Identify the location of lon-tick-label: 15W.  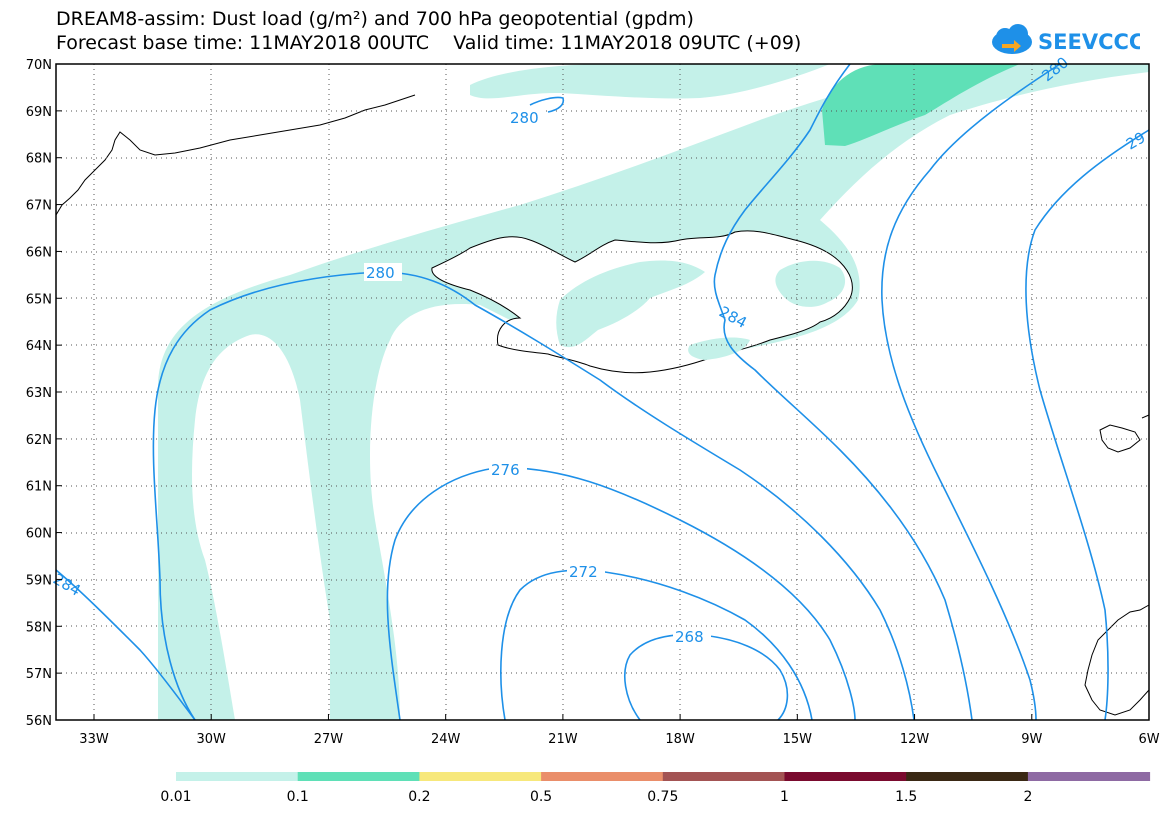
(798, 739).